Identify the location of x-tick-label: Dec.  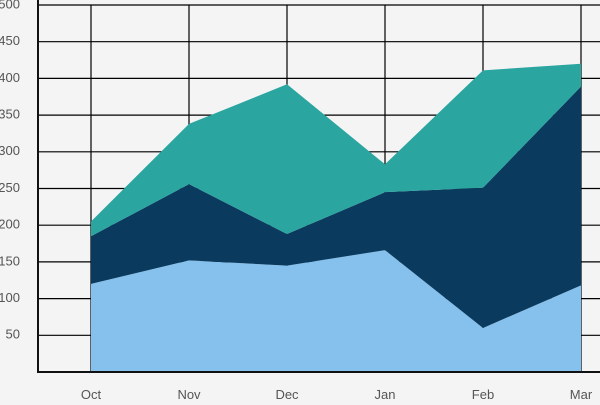
(287, 393).